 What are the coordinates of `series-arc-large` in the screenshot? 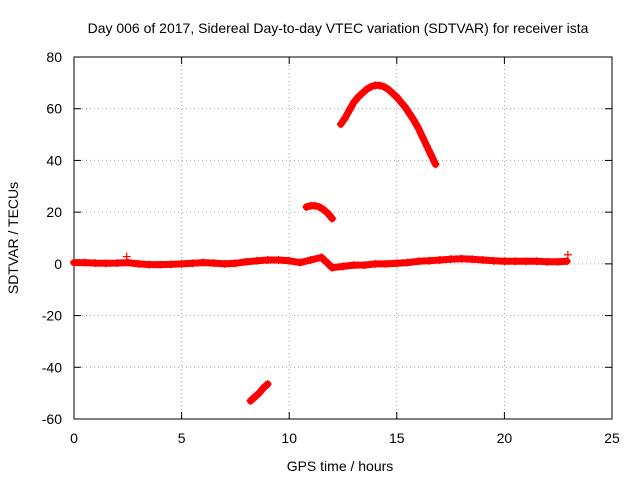 It's located at (388, 125).